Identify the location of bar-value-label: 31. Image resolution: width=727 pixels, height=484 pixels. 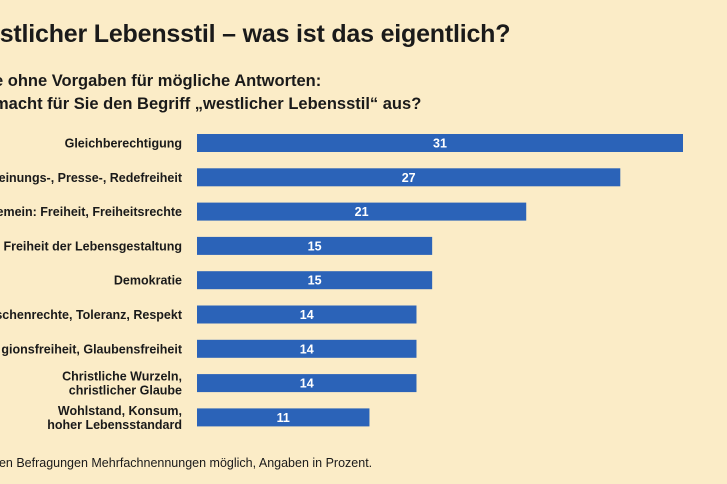
(440, 144).